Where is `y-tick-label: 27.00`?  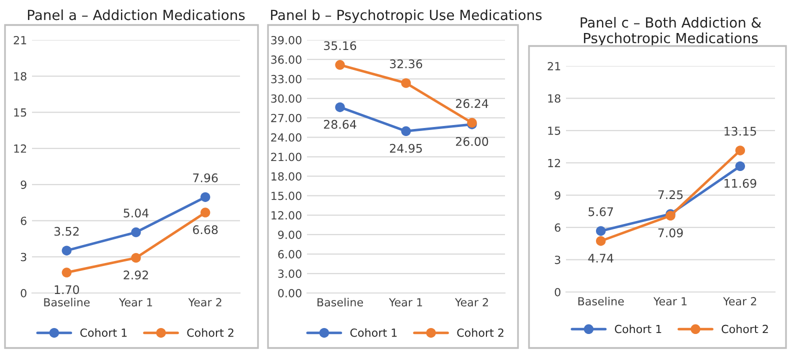 y-tick-label: 27.00 is located at coordinates (286, 118).